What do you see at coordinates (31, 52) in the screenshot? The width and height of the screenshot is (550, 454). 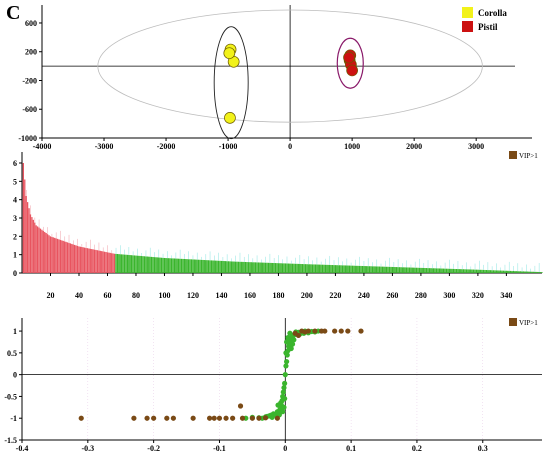 I see `y-tick-label: 200` at bounding box center [31, 52].